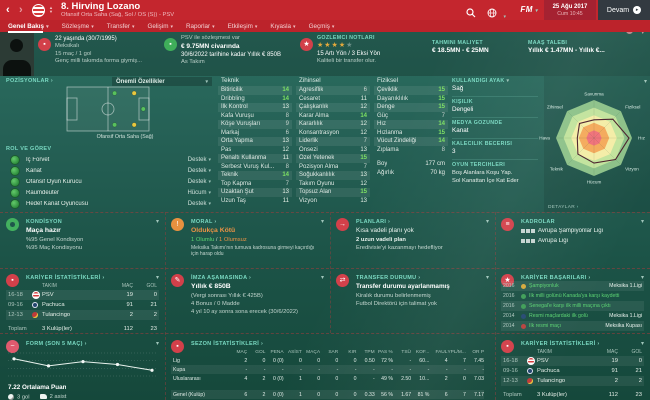 This screenshot has width=650, height=400. I want to click on menu-item: Sözleşme, so click(78, 26).